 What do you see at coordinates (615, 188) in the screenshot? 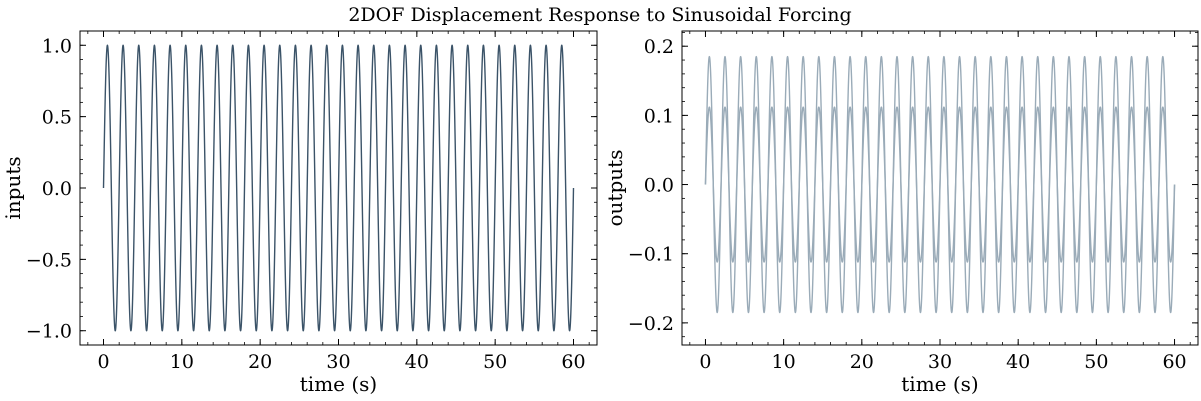
I see `y-axis-label: outputs` at bounding box center [615, 188].